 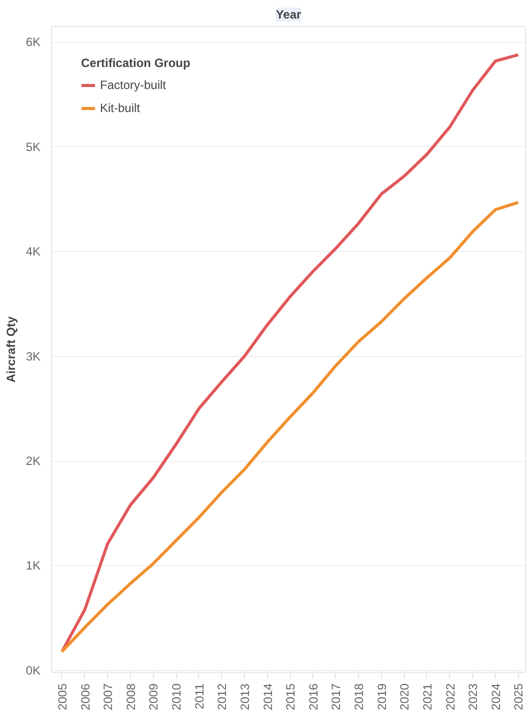 What do you see at coordinates (359, 696) in the screenshot?
I see `x-tick-label: 2018` at bounding box center [359, 696].